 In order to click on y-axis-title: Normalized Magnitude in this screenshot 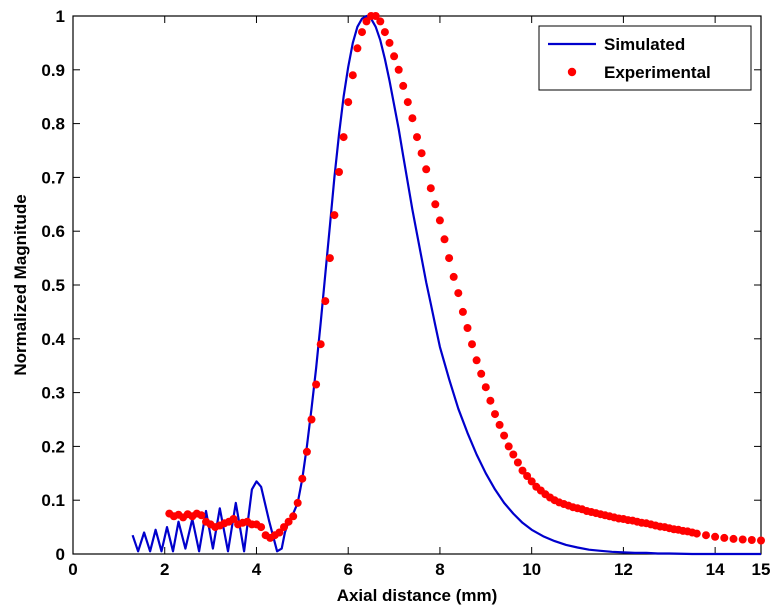, I will do `click(20, 284)`.